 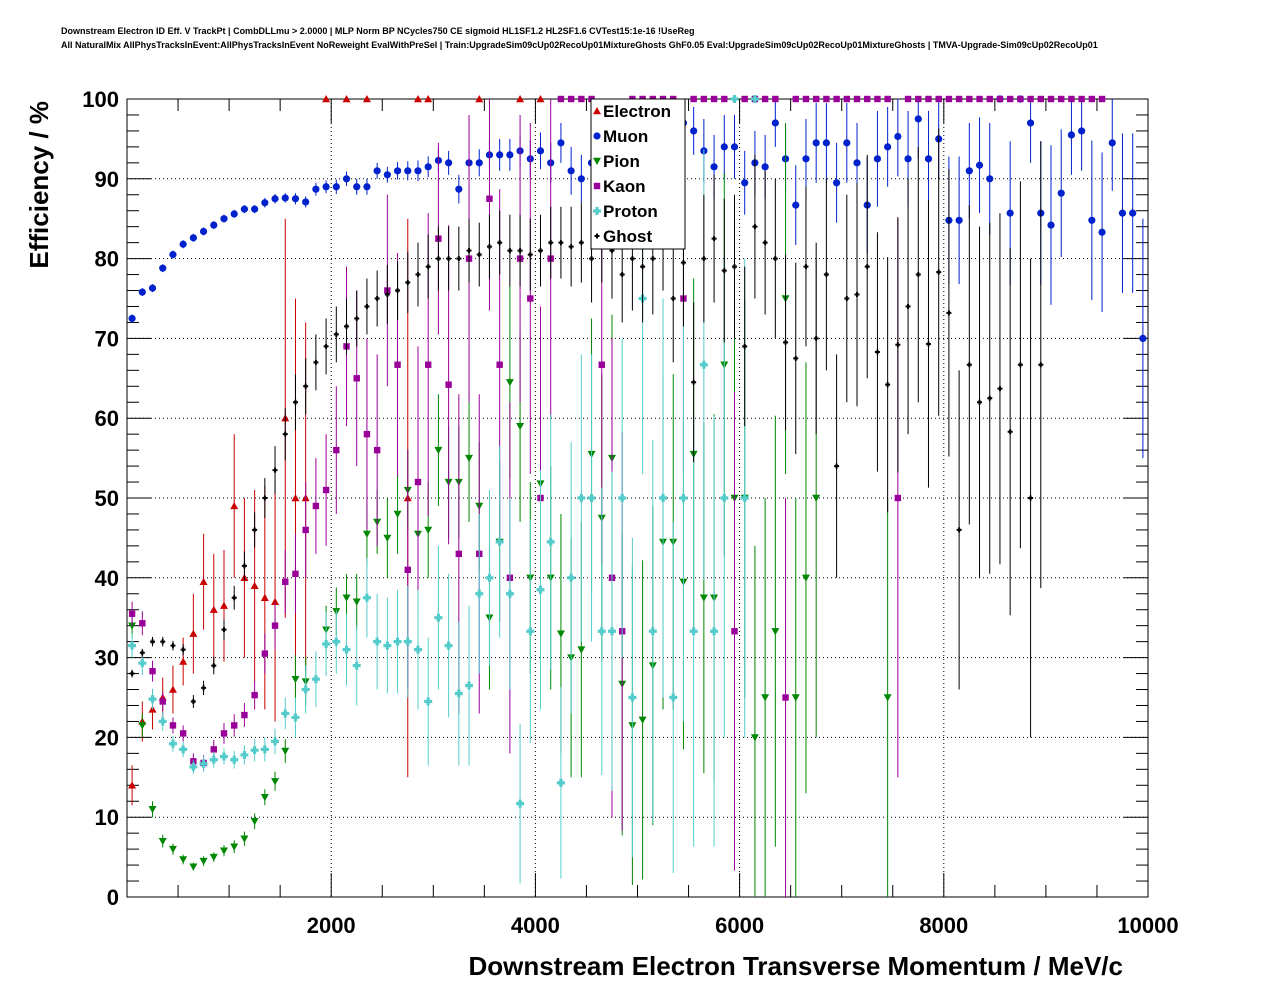 I want to click on electron-point, so click(x=540, y=99).